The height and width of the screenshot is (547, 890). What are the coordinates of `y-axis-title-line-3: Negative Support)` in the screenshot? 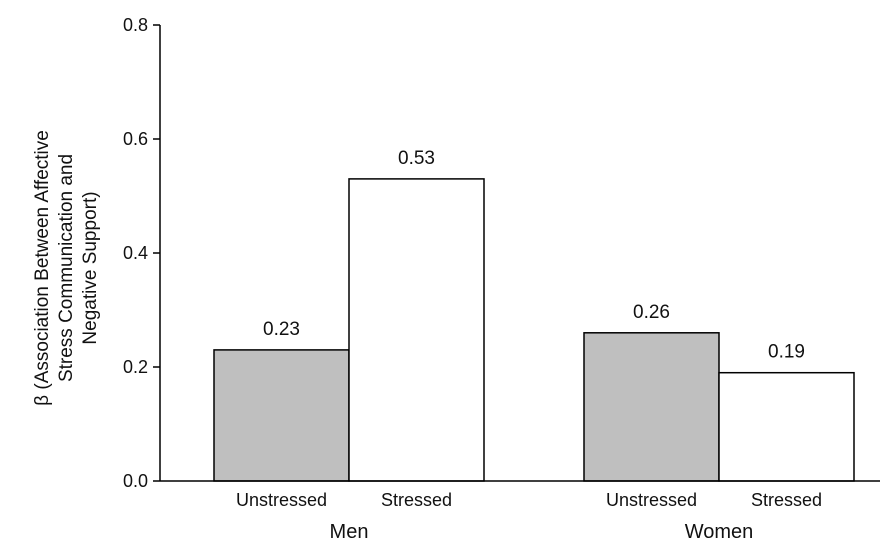 It's located at (90, 267).